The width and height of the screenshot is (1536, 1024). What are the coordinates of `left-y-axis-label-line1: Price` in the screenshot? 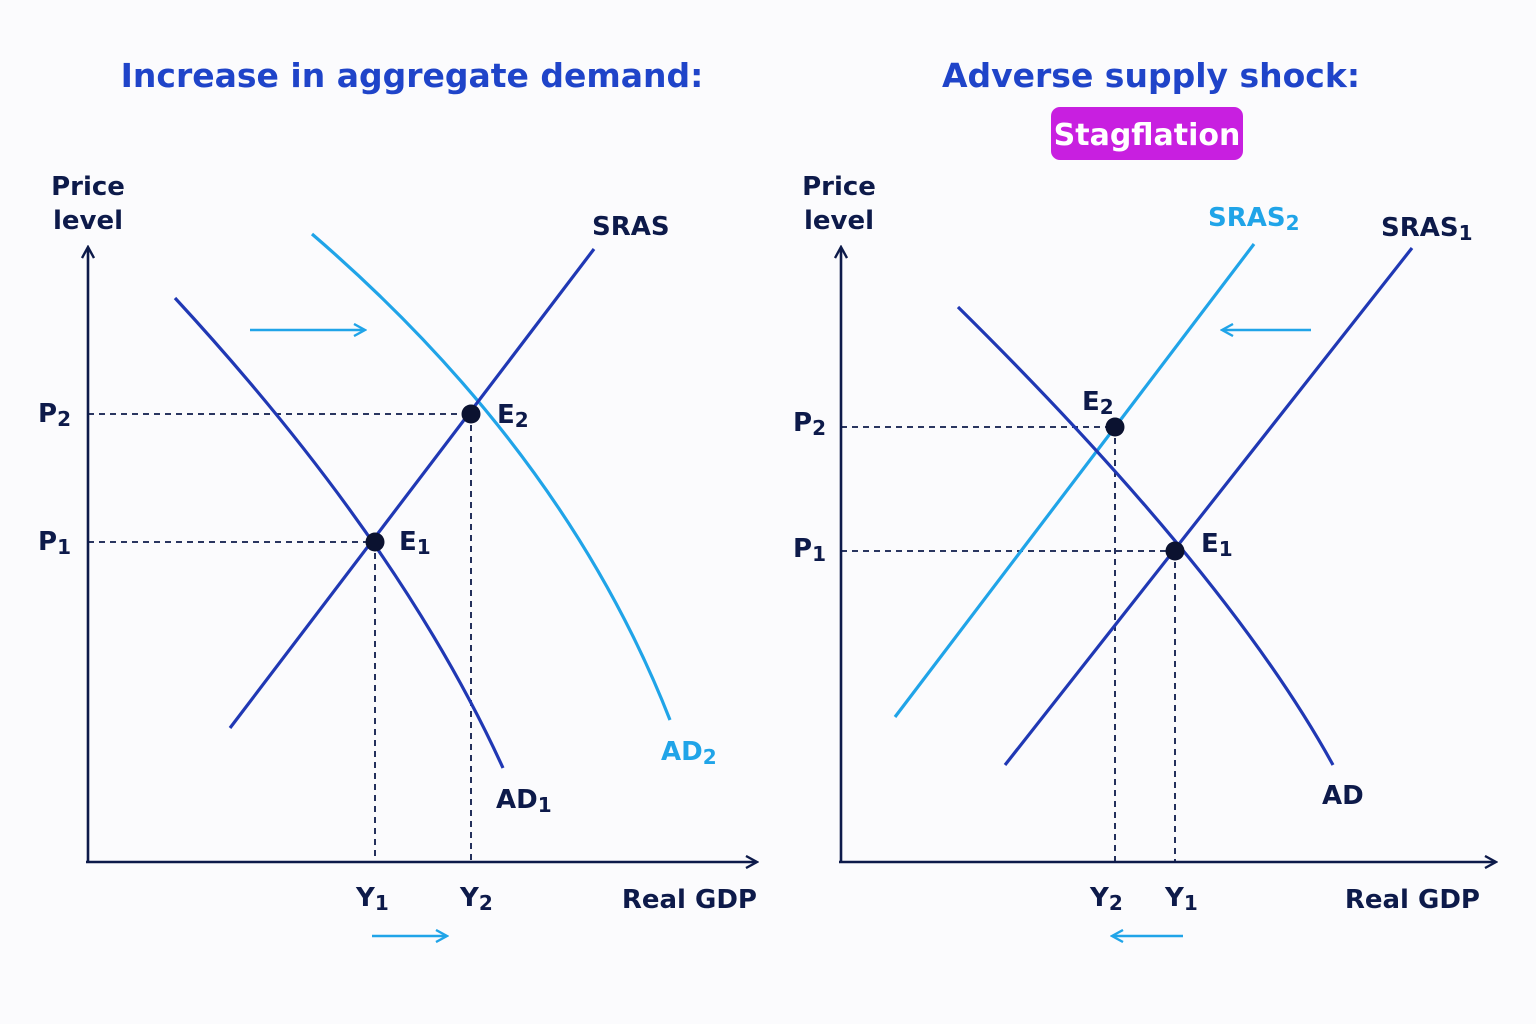 It's located at (88, 187).